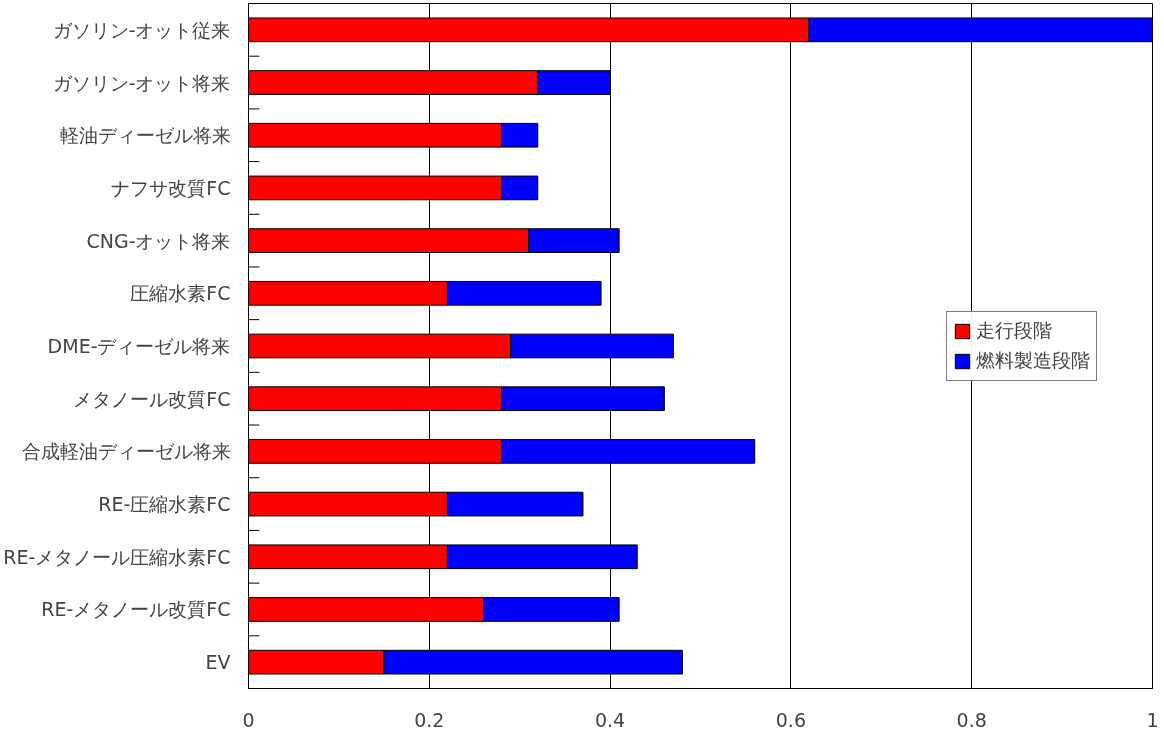 This screenshot has height=729, width=1164. Describe the element at coordinates (117, 556) in the screenshot. I see `y-tick-label: RE-メタノール圧縮水素FC` at that location.